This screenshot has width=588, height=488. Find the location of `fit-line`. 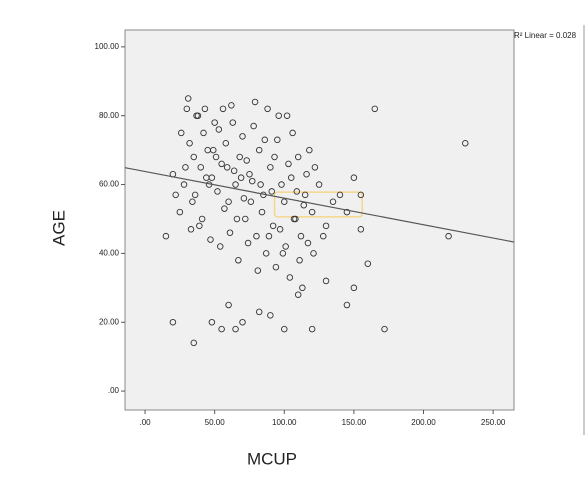

fit-line is located at coordinates (319, 205).